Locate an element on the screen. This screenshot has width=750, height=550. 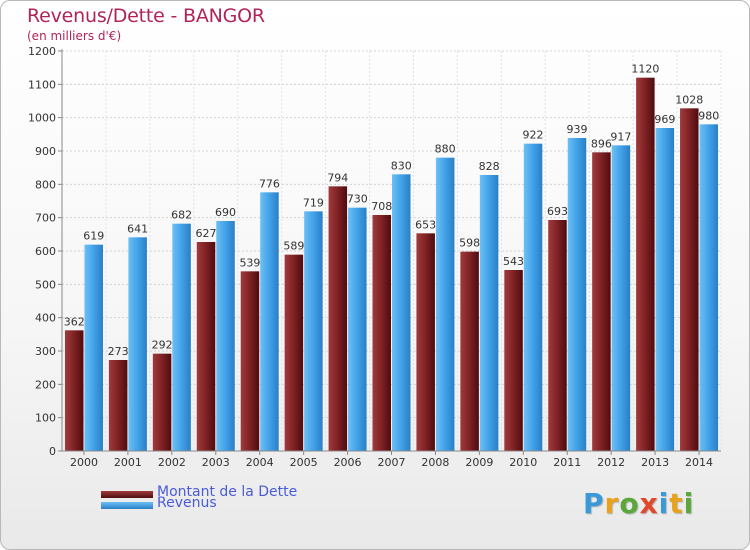
data-label-revenus: 719 is located at coordinates (313, 202).